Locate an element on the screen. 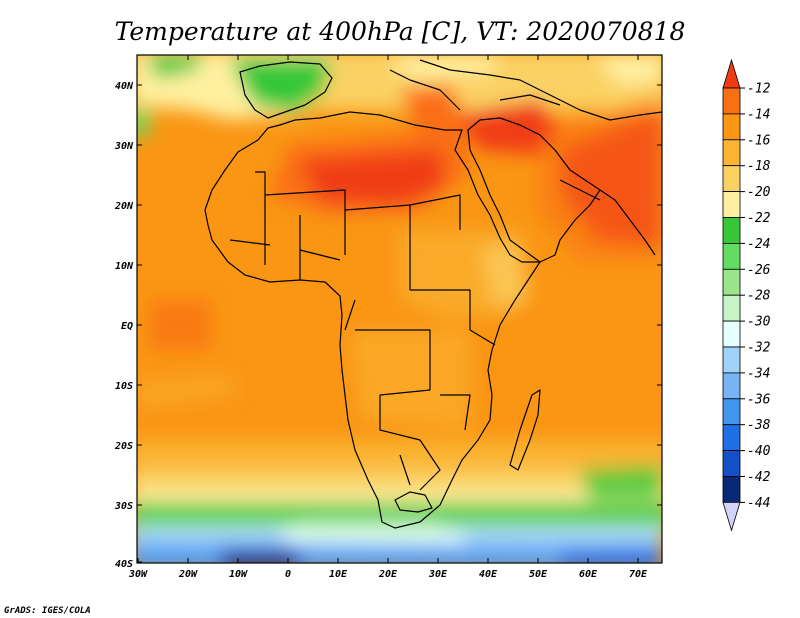 This screenshot has width=800, height=618. credit-label: GrADS: IGES/COLA is located at coordinates (47, 611).